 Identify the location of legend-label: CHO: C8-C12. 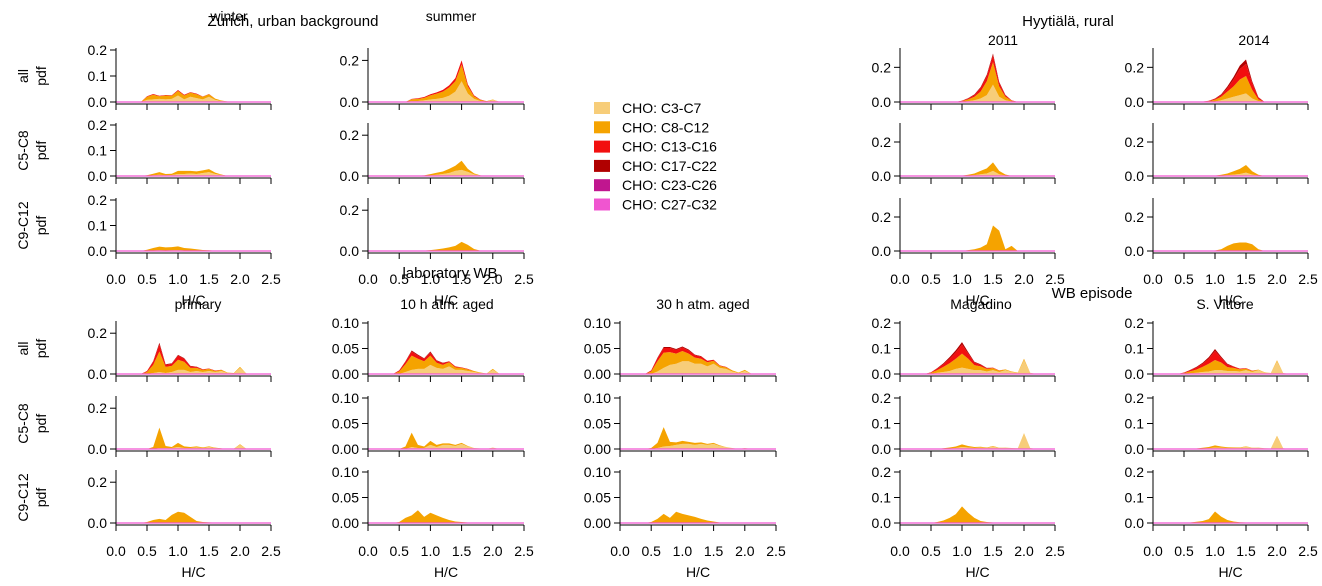
(665, 127).